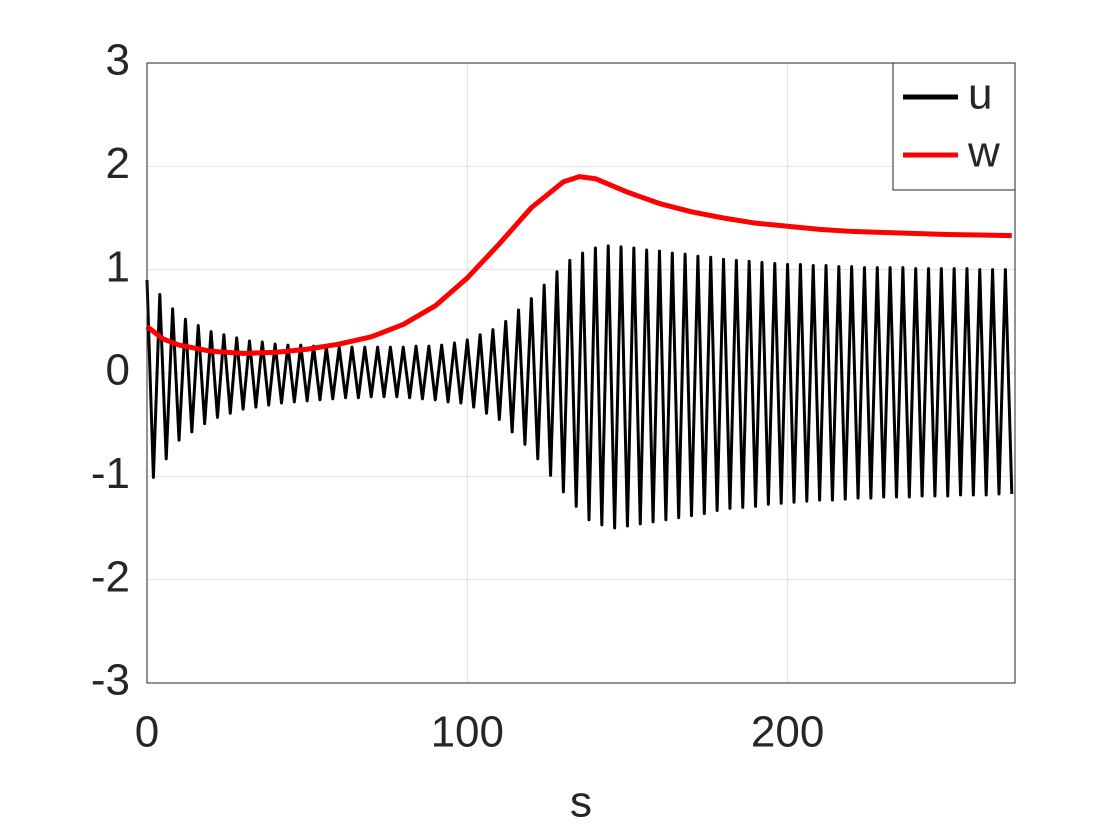  Describe the element at coordinates (983, 152) in the screenshot. I see `legend-label: w` at that location.